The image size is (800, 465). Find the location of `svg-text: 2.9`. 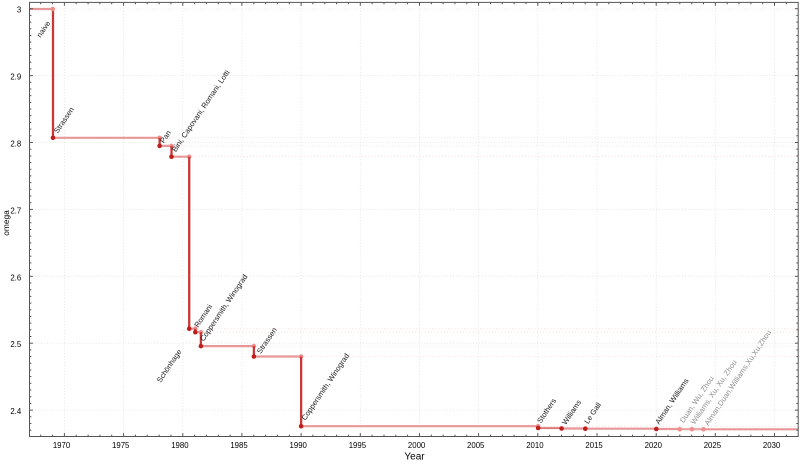

svg-text: 2.9 is located at coordinates (15, 77).